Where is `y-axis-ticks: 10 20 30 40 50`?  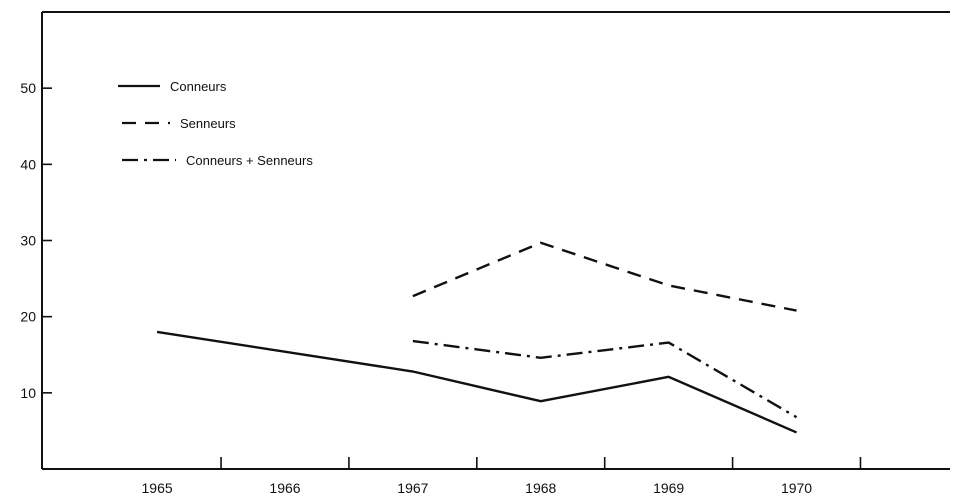 y-axis-ticks: 10 20 30 40 50 is located at coordinates (36, 240).